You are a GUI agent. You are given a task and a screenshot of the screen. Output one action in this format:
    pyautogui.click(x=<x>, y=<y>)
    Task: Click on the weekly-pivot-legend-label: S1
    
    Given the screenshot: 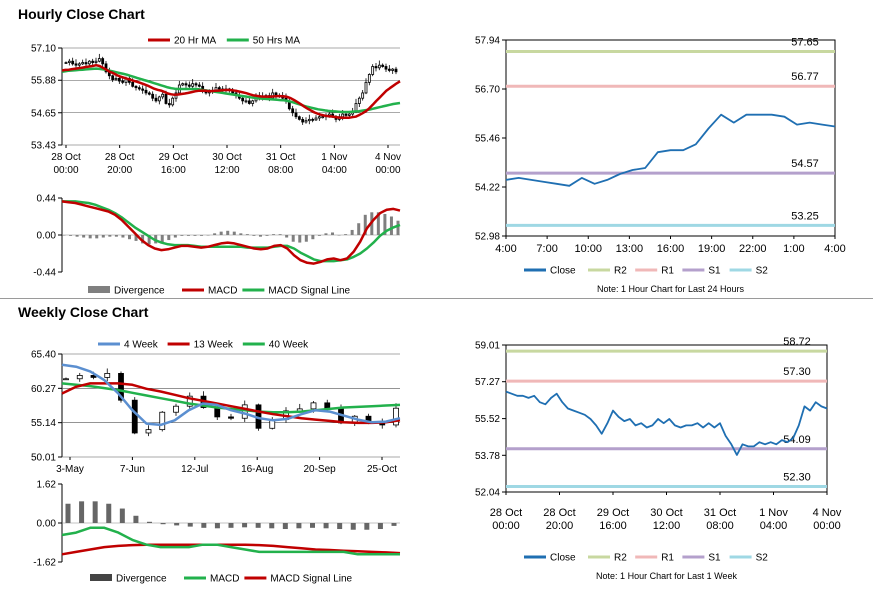 What is the action you would take?
    pyautogui.click(x=714, y=558)
    